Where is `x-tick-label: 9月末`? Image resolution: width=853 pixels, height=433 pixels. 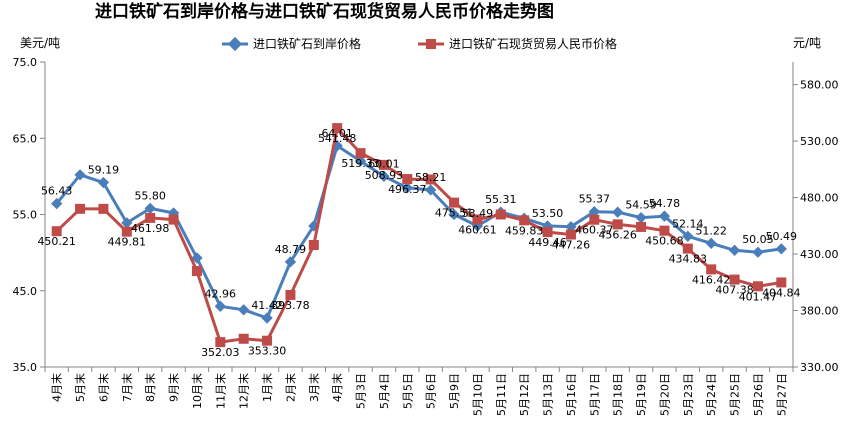
x-tick-label: 9月末 is located at coordinates (174, 387).